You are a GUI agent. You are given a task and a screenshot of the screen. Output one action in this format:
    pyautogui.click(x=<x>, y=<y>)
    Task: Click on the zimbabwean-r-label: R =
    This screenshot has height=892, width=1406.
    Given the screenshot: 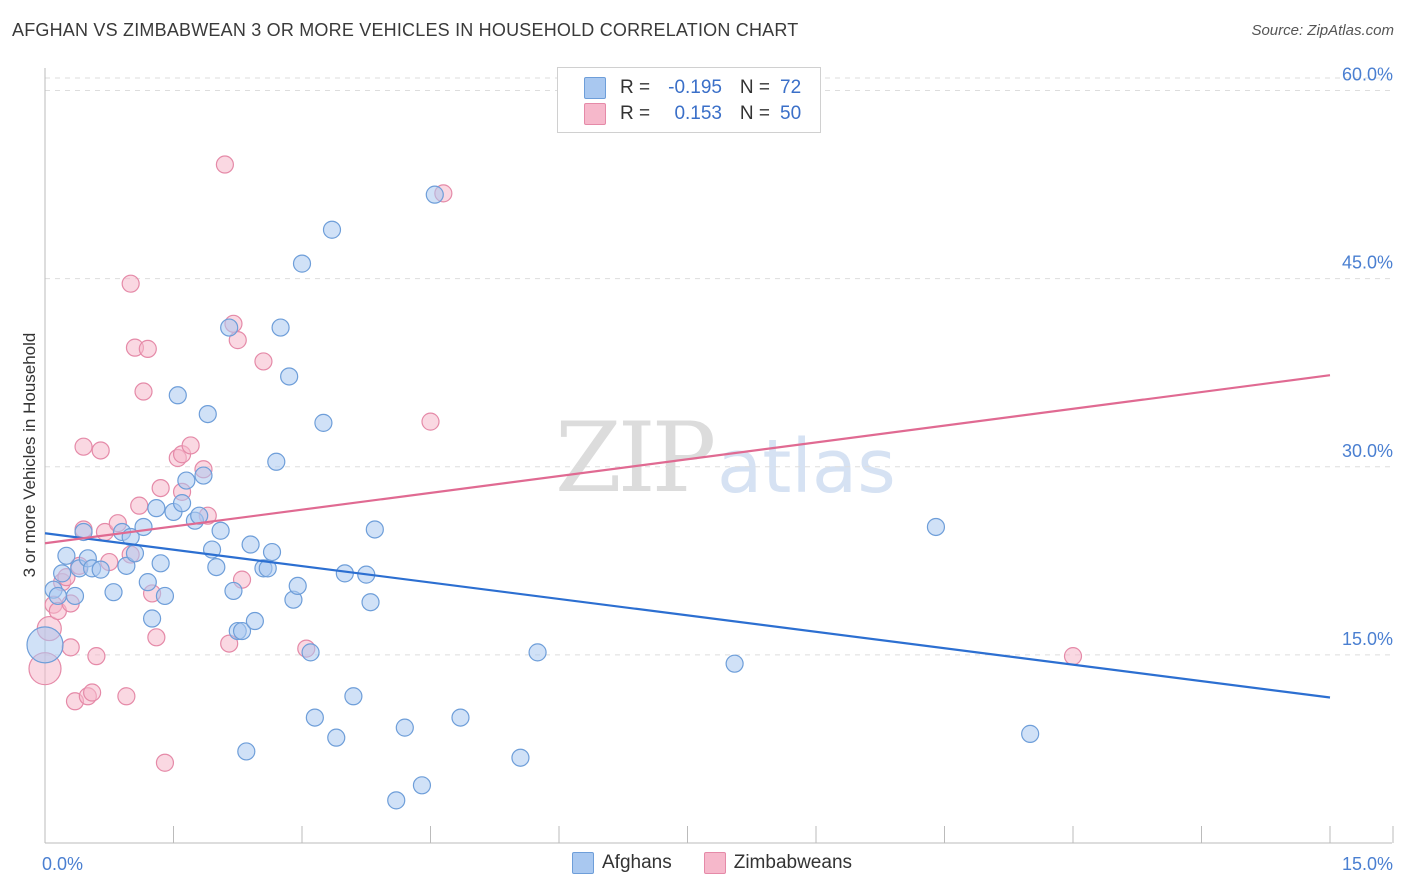 What is the action you would take?
    pyautogui.click(x=635, y=113)
    